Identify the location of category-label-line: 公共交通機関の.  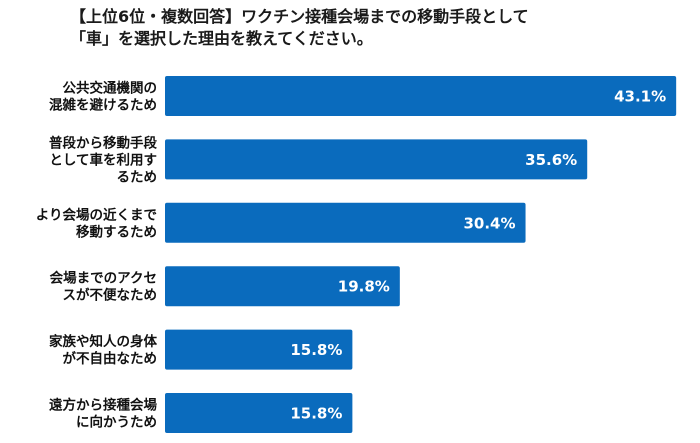
(110, 88).